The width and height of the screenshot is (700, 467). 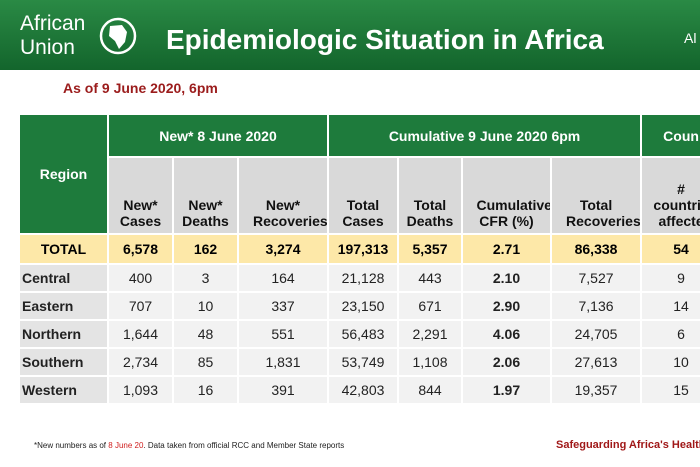 What do you see at coordinates (596, 362) in the screenshot?
I see `table-cell: 27,613` at bounding box center [596, 362].